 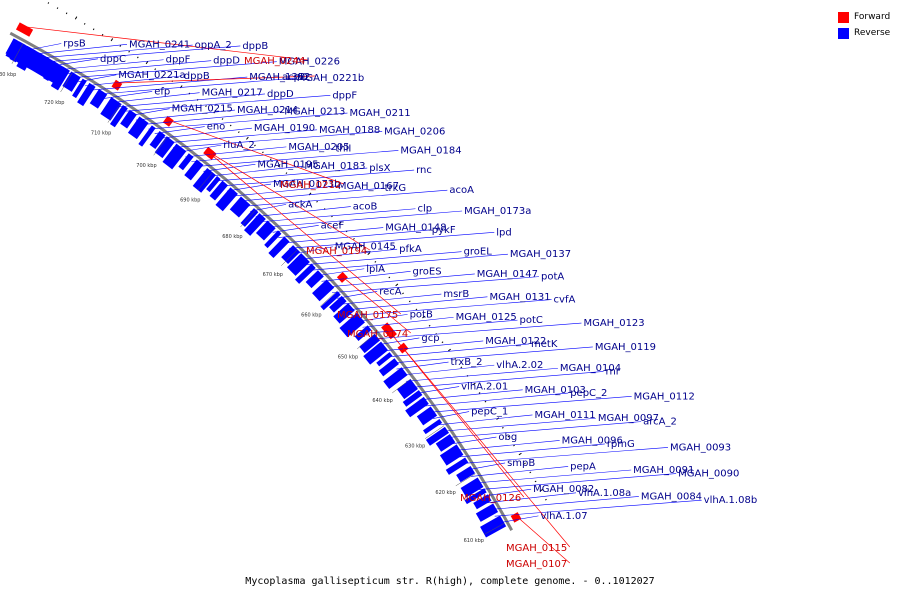 What do you see at coordinates (664, 396) in the screenshot?
I see `feature-label: MGAH_0112` at bounding box center [664, 396].